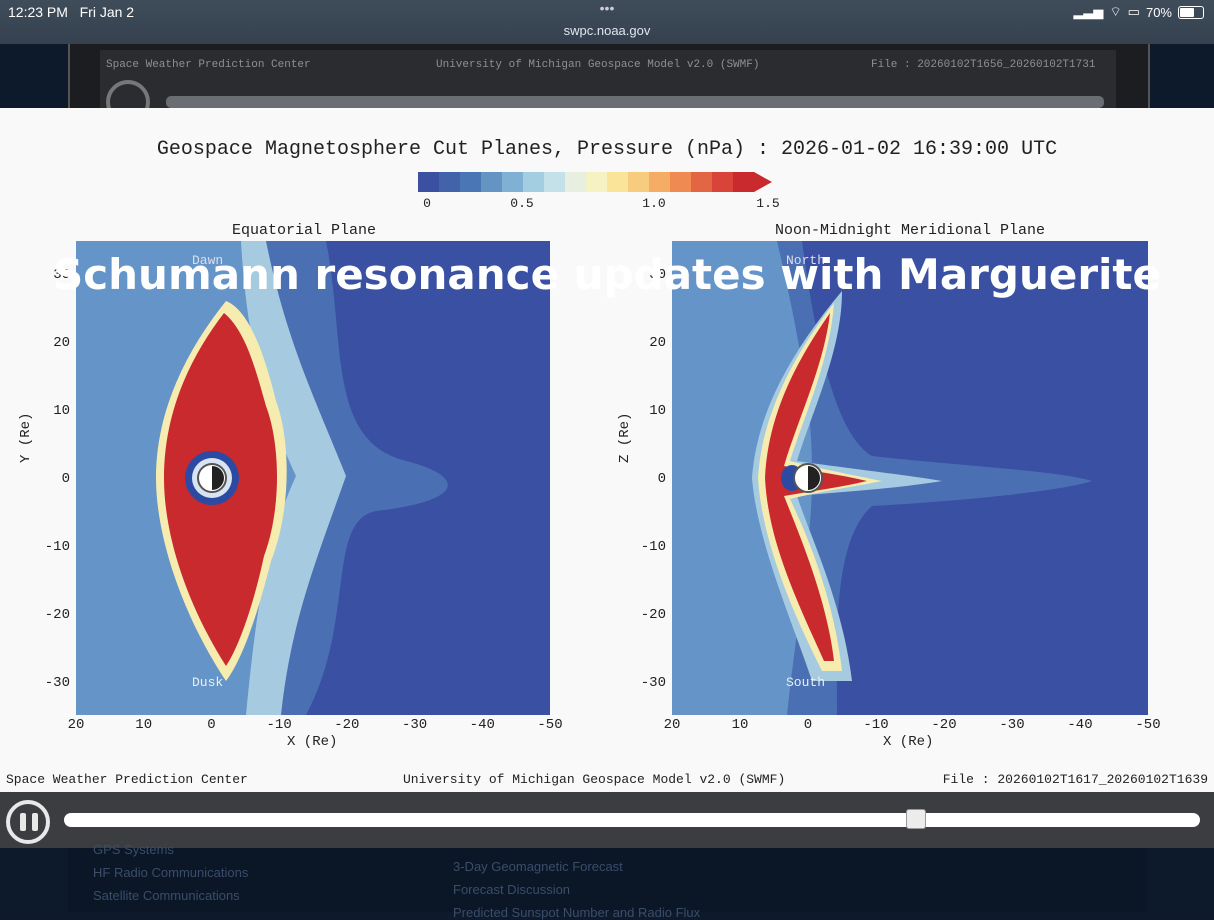  Describe the element at coordinates (133, 849) in the screenshot. I see `link-gps: GPS Systems` at that location.